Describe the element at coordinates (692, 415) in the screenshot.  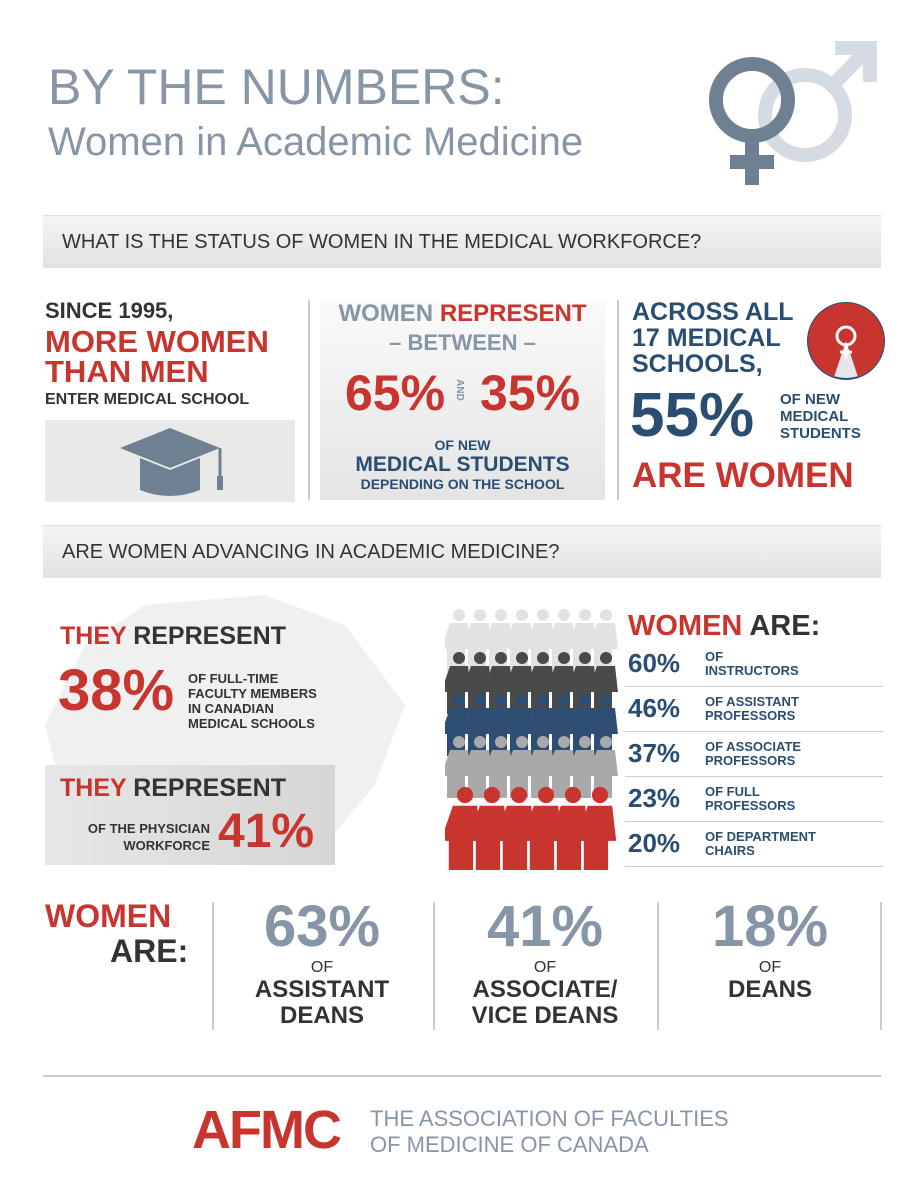
I see `stat: 55%` at that location.